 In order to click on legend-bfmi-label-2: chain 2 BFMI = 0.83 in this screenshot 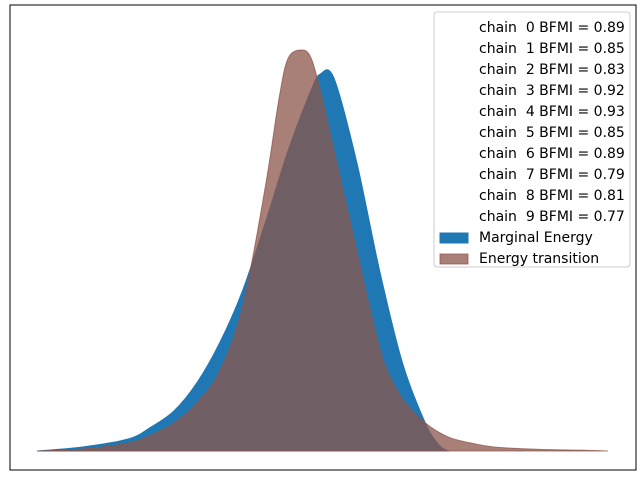, I will do `click(552, 70)`.